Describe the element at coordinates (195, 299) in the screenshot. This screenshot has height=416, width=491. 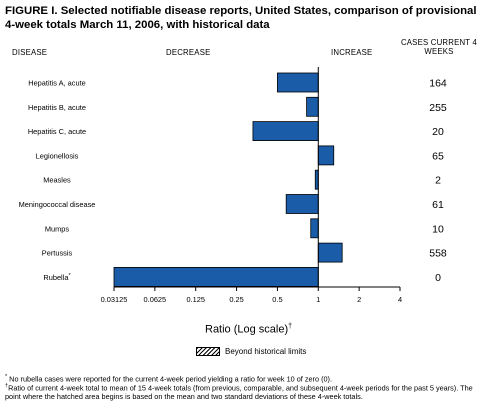
I see `x-tick-label: 0.125` at that location.